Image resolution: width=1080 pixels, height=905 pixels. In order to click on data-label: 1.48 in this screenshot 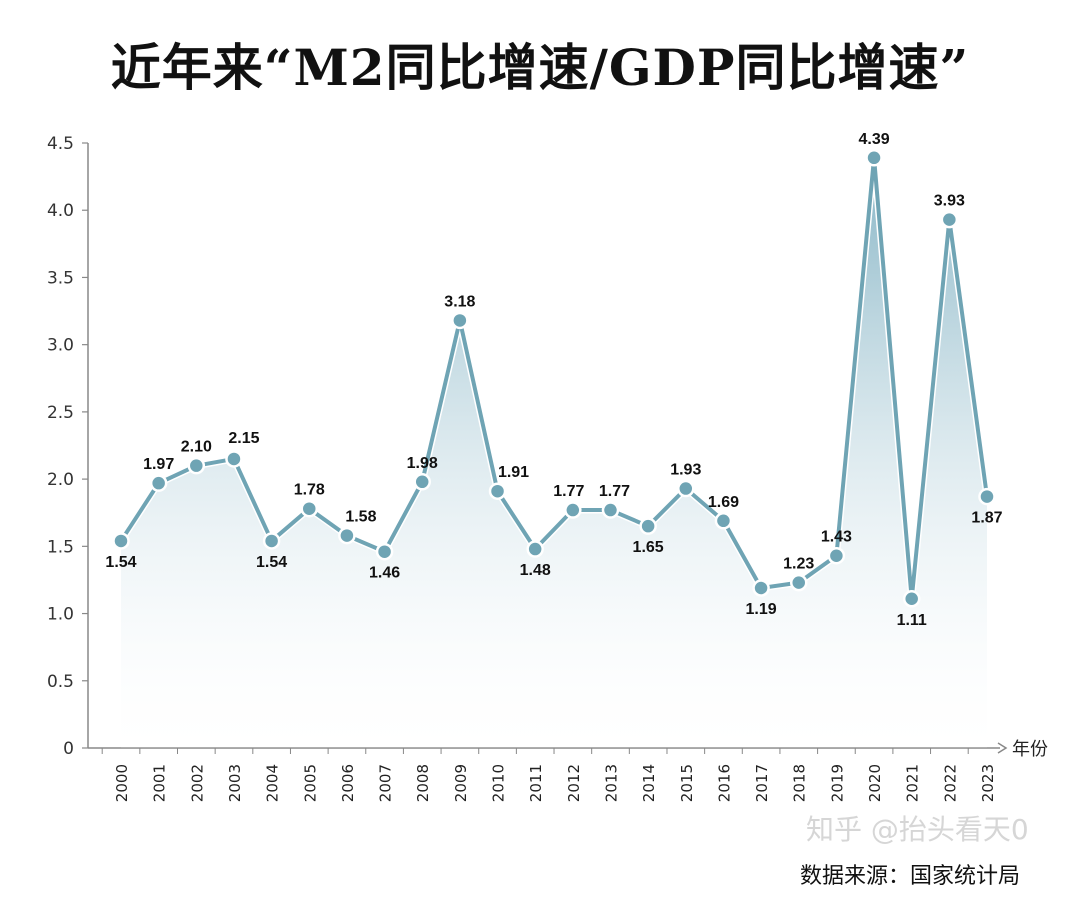, I will do `click(535, 570)`.